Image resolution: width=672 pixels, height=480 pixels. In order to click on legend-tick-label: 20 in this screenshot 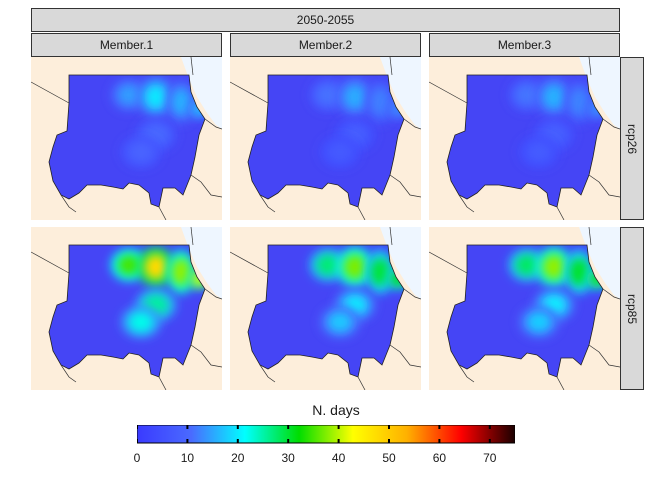, I will do `click(238, 458)`.